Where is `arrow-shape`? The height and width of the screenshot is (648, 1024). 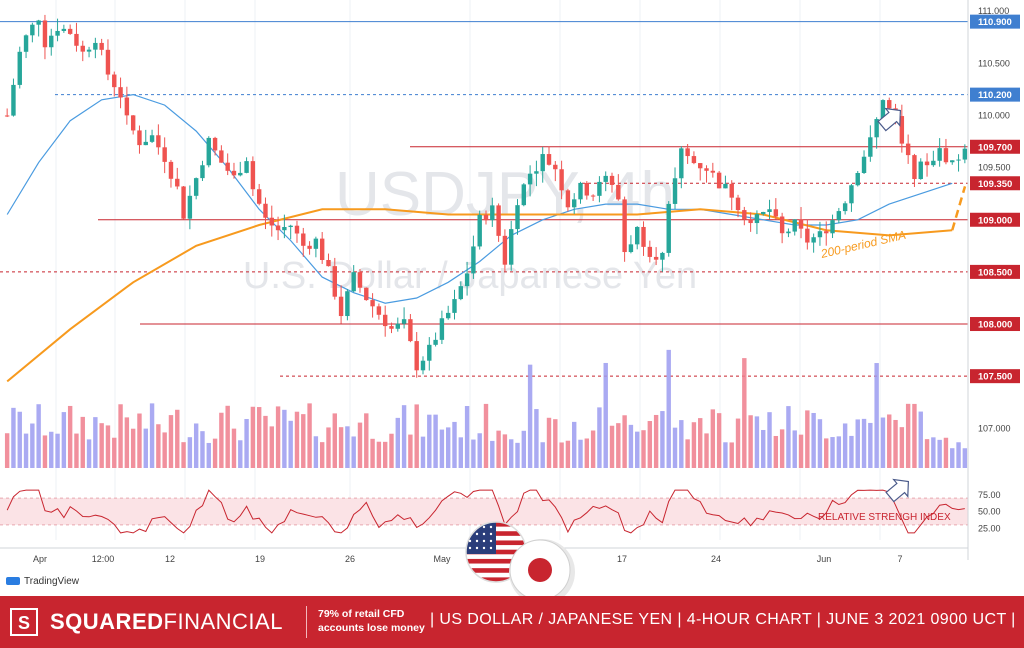
arrow-shape is located at coordinates (897, 490).